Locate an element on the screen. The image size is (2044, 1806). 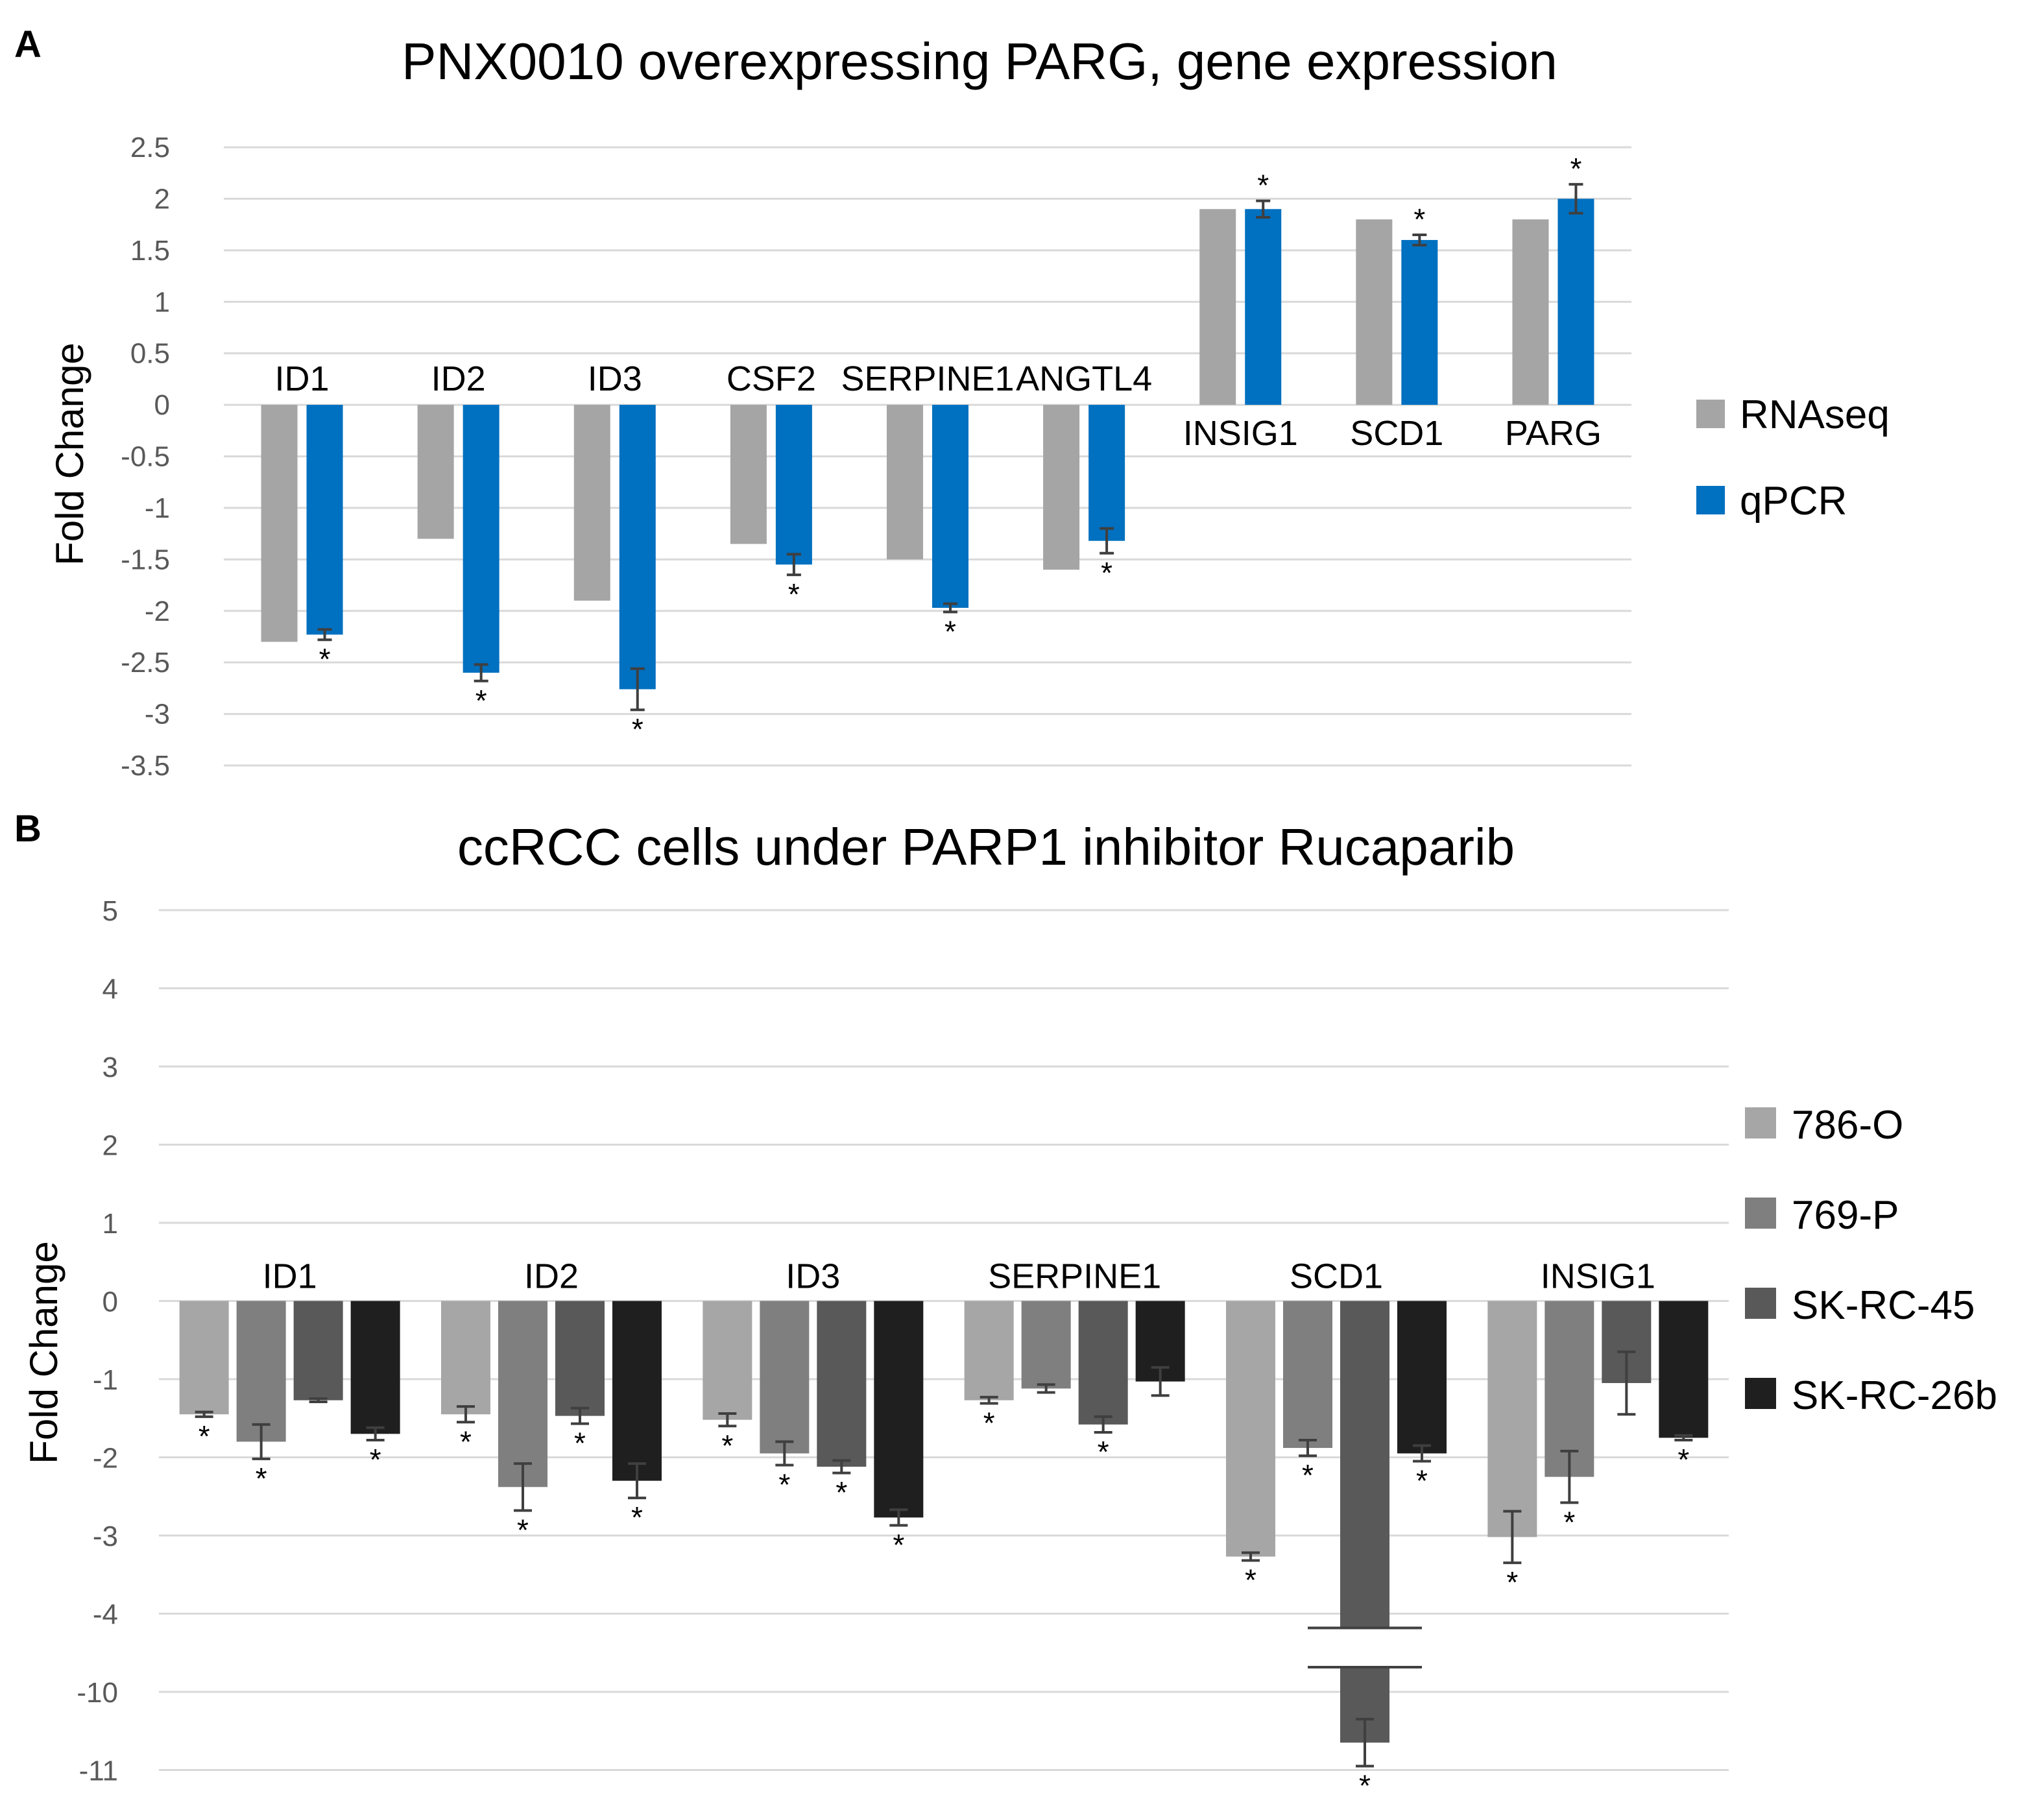
panel-a-category-id1: ID1 is located at coordinates (302, 378).